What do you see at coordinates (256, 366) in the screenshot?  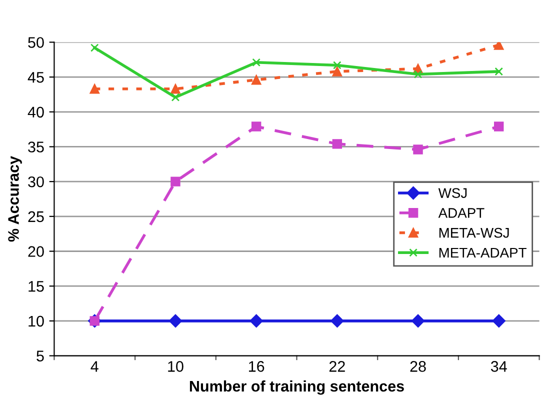 I see `x-tick-label: 16` at bounding box center [256, 366].